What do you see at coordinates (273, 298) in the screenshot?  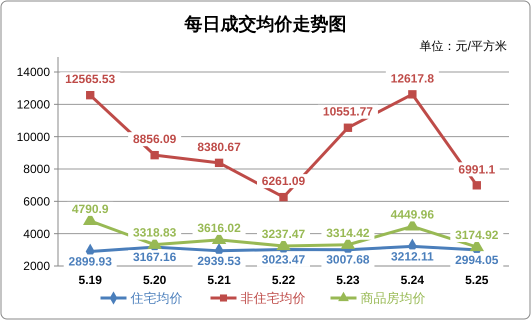 I see `legend-label: 非住宅均价` at bounding box center [273, 298].